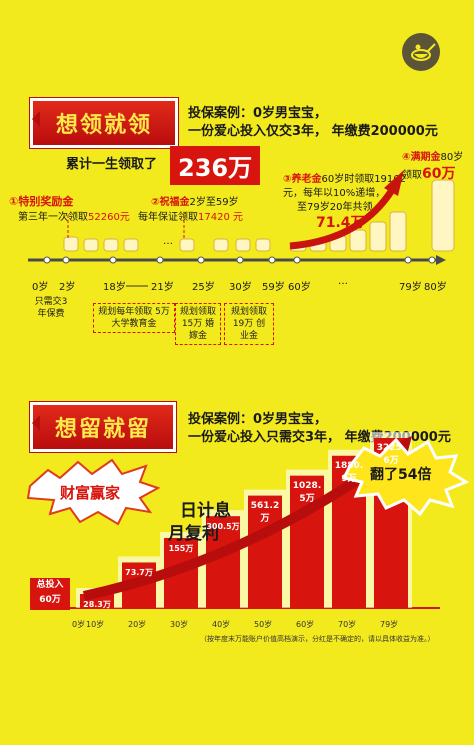 This screenshot has width=474, height=745. I want to click on multiple-label: 翻了54倍, so click(401, 475).